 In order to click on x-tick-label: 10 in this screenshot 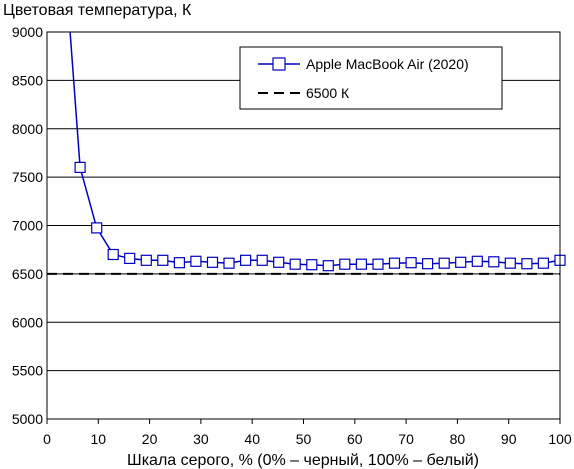, I will do `click(99, 439)`.